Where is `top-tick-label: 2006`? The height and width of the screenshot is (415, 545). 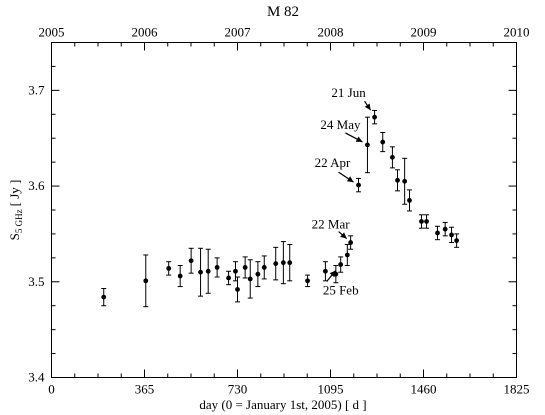 top-tick-label: 2006 is located at coordinates (145, 32).